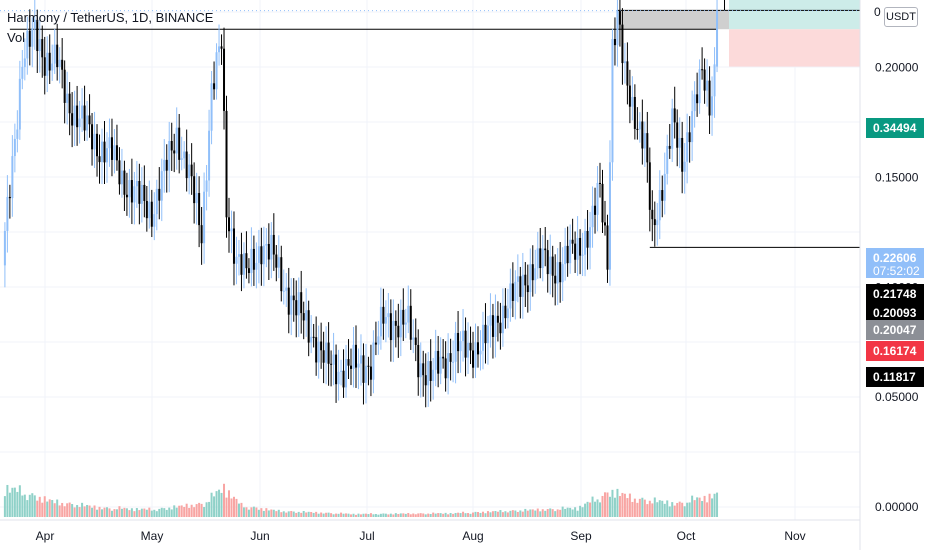 The image size is (932, 555). What do you see at coordinates (895, 330) in the screenshot?
I see `price-label-bg` at bounding box center [895, 330].